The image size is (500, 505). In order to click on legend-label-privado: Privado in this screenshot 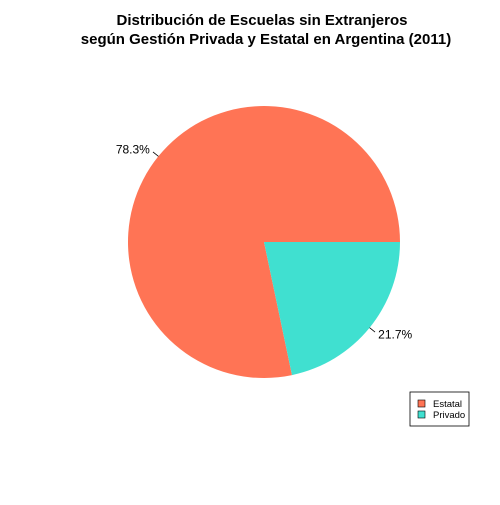, I will do `click(449, 415)`.